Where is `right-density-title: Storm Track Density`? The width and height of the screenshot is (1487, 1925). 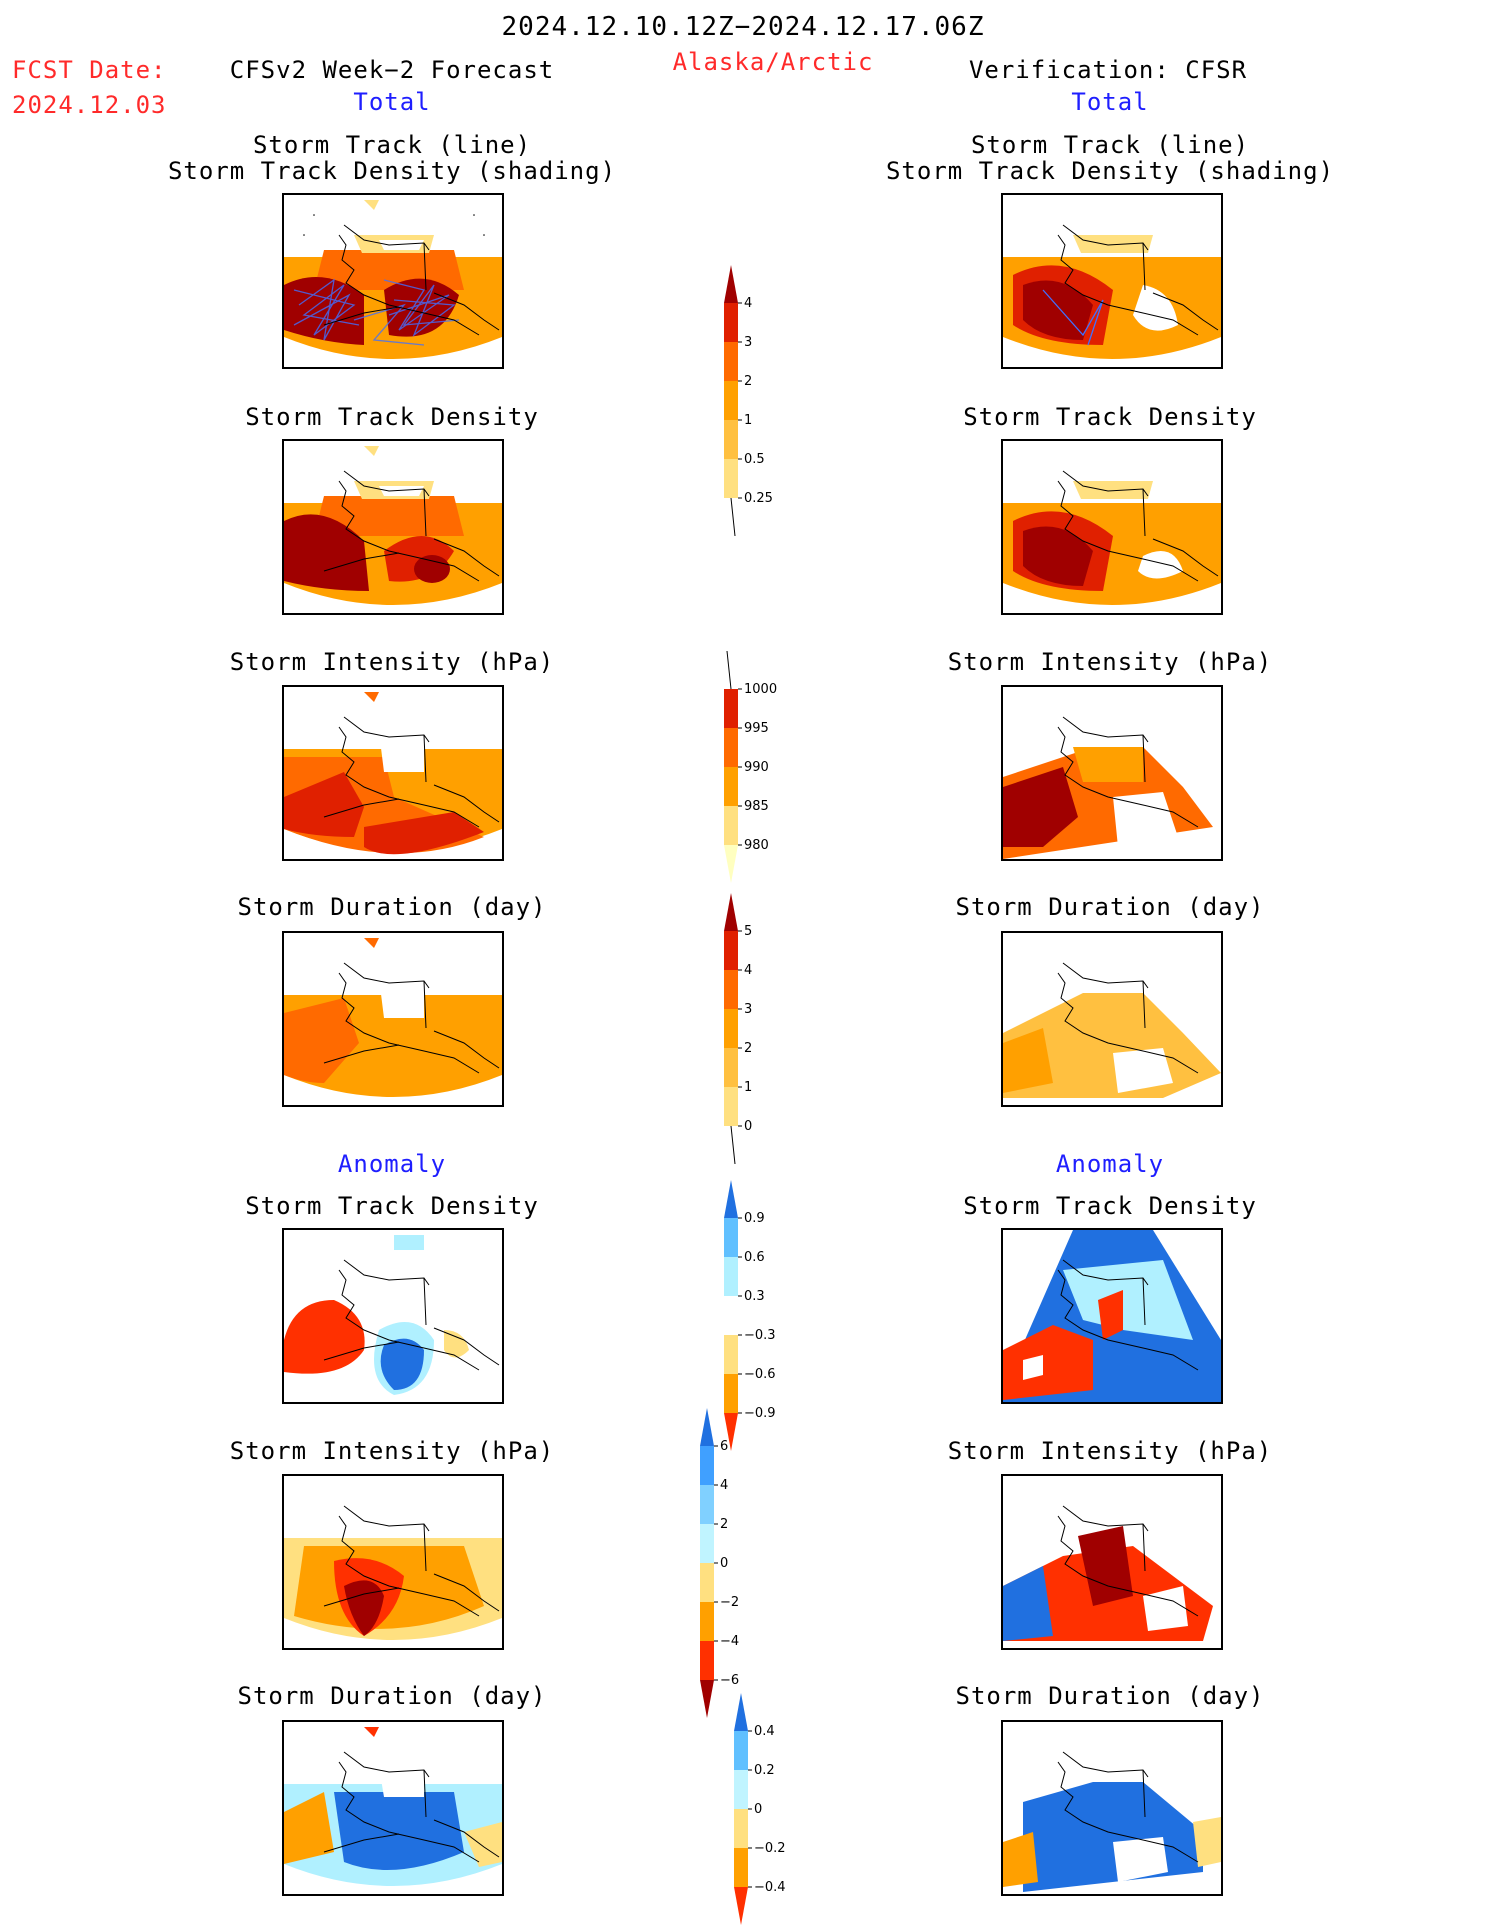
right-density-title: Storm Track Density is located at coordinates (1110, 417).